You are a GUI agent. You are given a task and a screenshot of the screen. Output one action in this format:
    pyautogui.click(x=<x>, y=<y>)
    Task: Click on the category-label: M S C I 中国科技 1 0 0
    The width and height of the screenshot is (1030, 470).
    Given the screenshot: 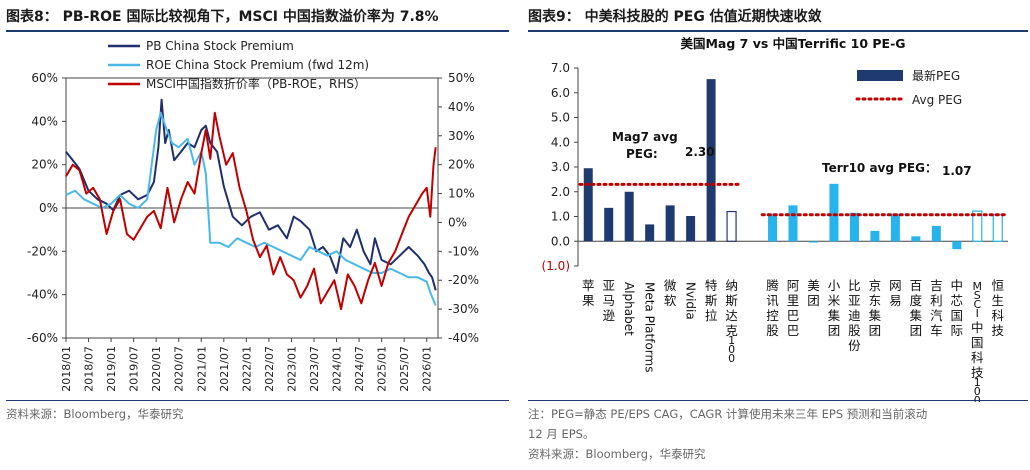 What is the action you would take?
    pyautogui.click(x=977, y=341)
    